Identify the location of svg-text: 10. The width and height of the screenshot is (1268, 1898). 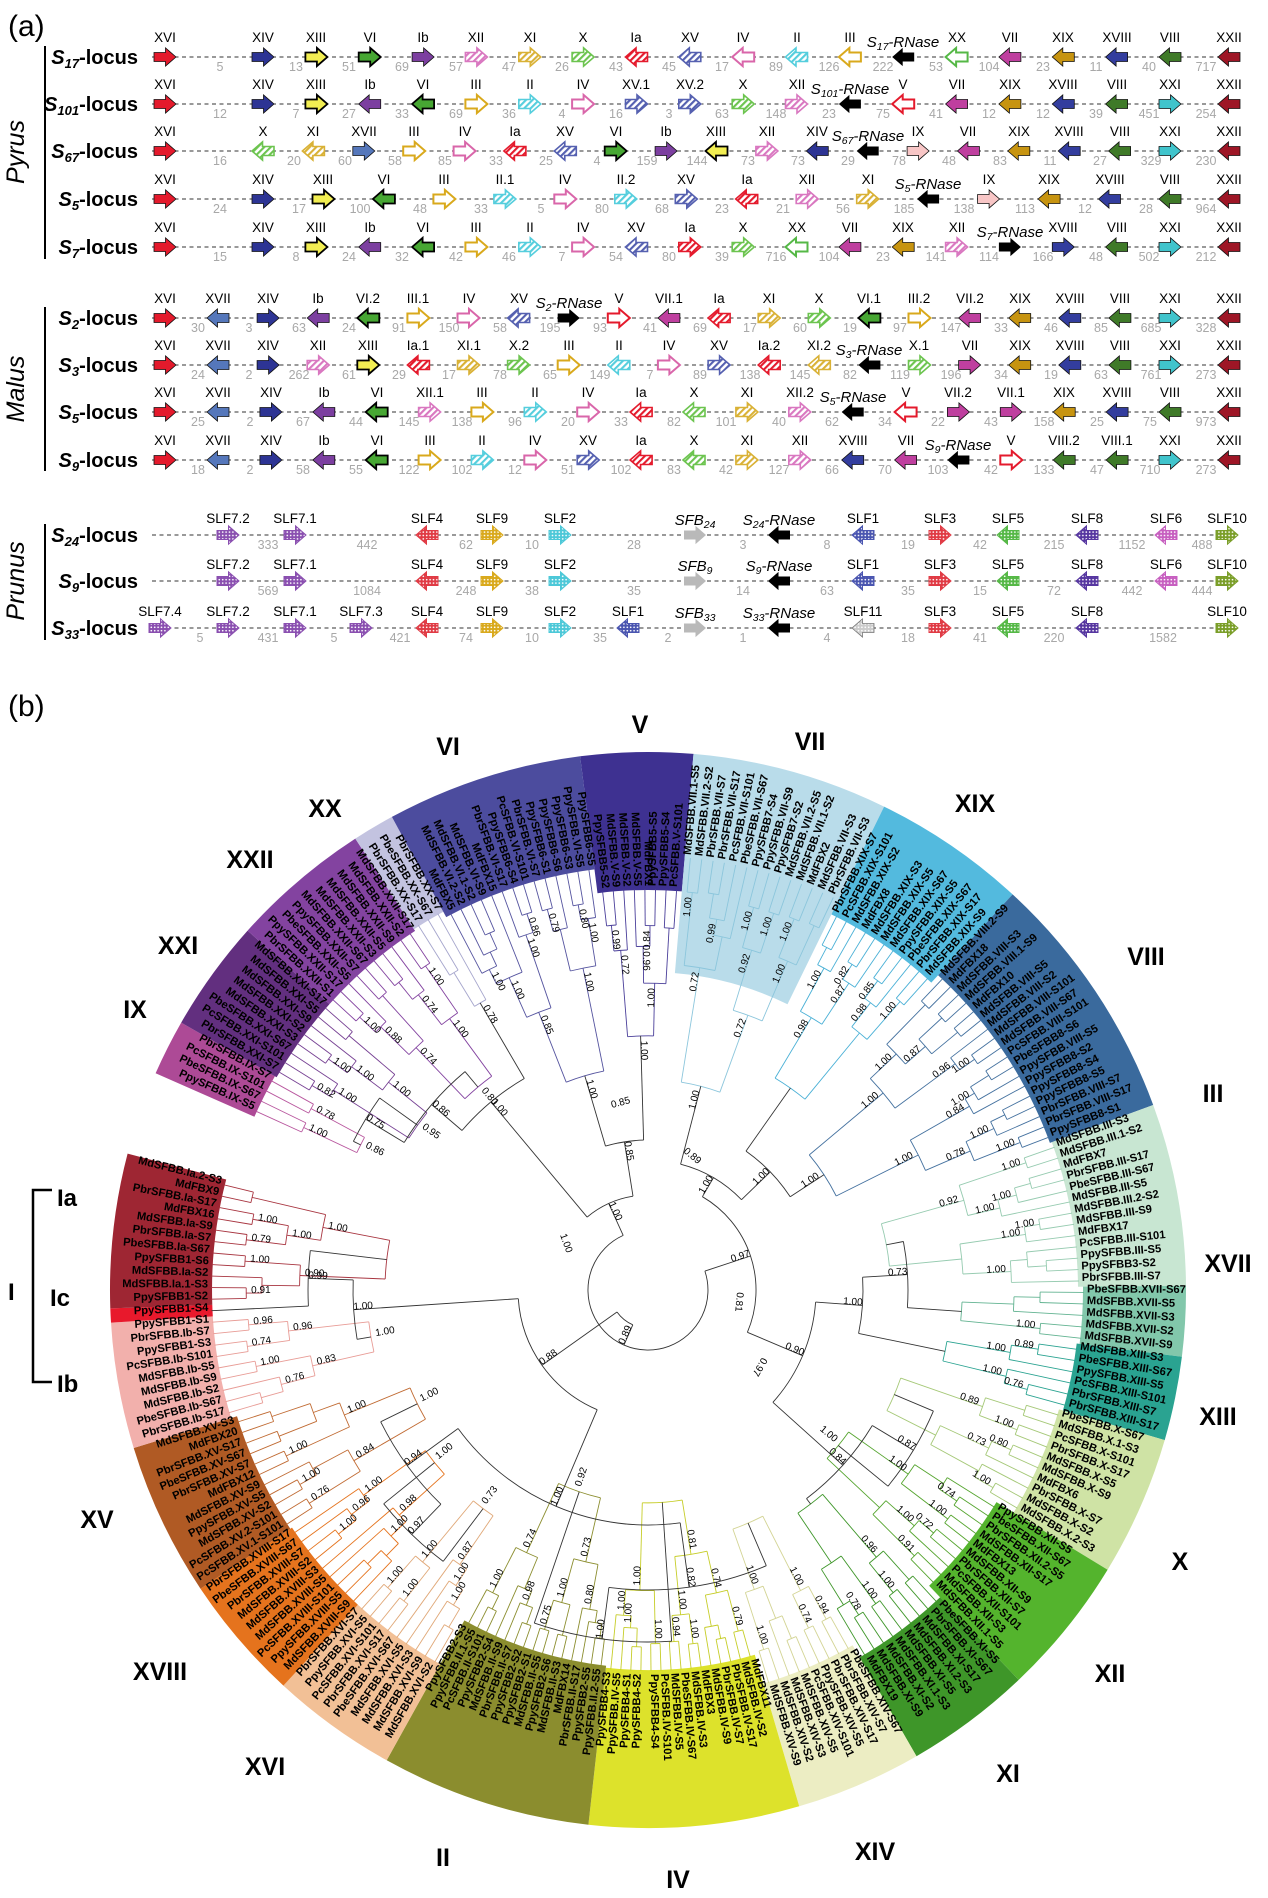
(532, 638).